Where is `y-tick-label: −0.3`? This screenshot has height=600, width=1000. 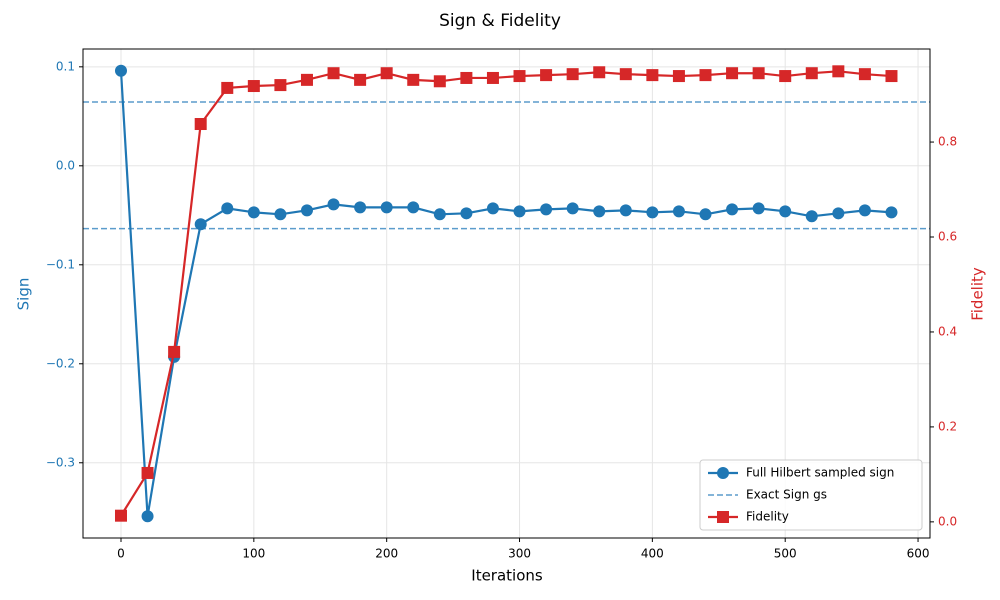 y-tick-label: −0.3 is located at coordinates (60, 462).